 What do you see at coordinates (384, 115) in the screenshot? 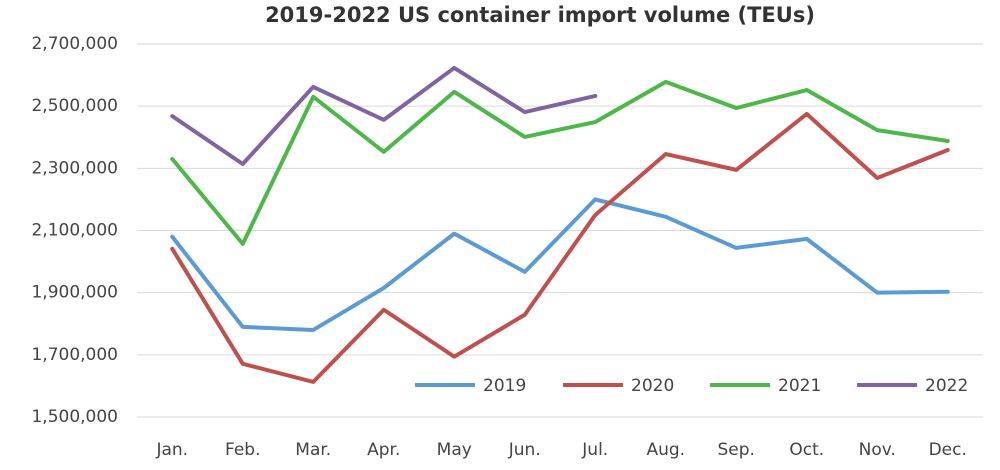
I see `series-line` at bounding box center [384, 115].